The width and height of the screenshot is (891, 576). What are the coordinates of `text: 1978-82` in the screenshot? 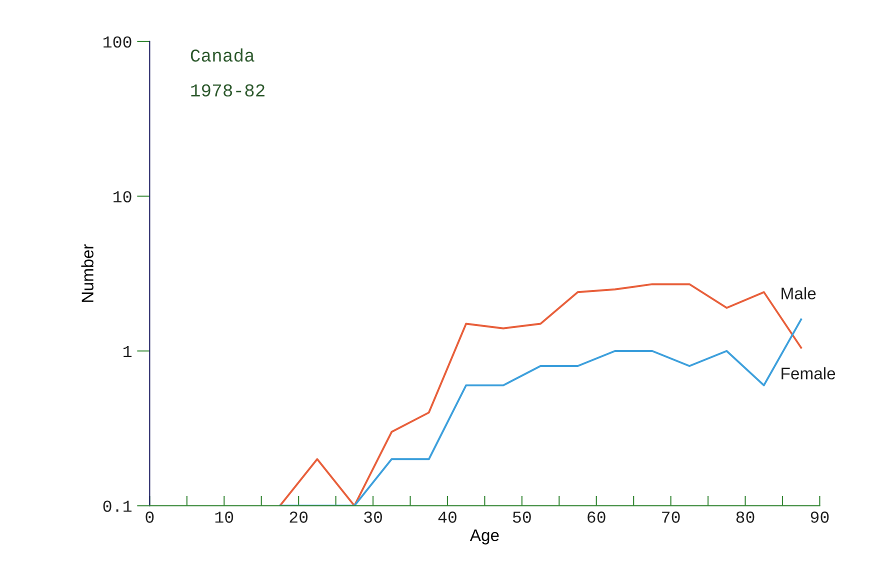 It's located at (227, 90).